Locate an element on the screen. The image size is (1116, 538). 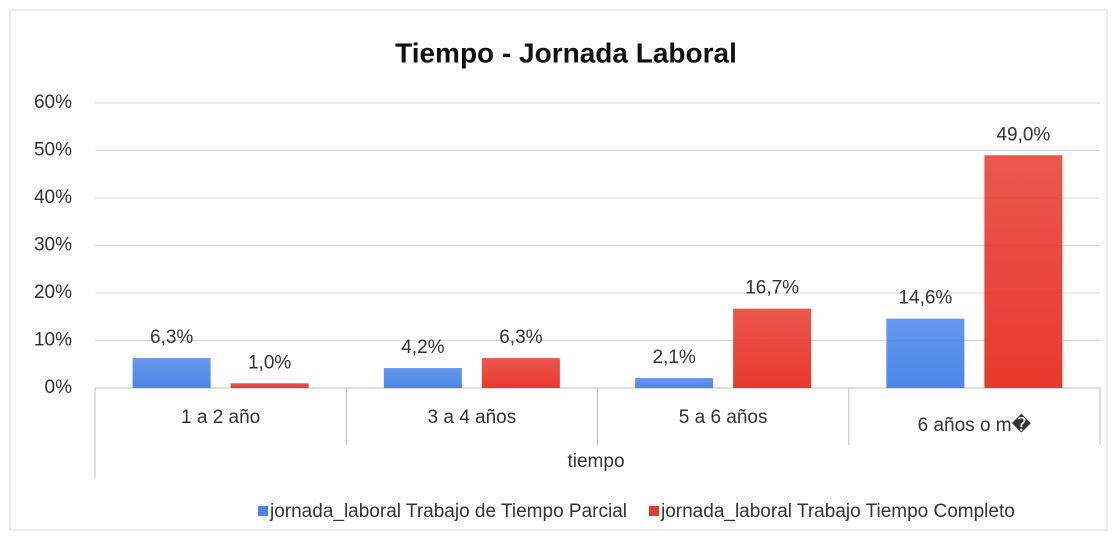
x-axis-label: tiempo is located at coordinates (595, 461).